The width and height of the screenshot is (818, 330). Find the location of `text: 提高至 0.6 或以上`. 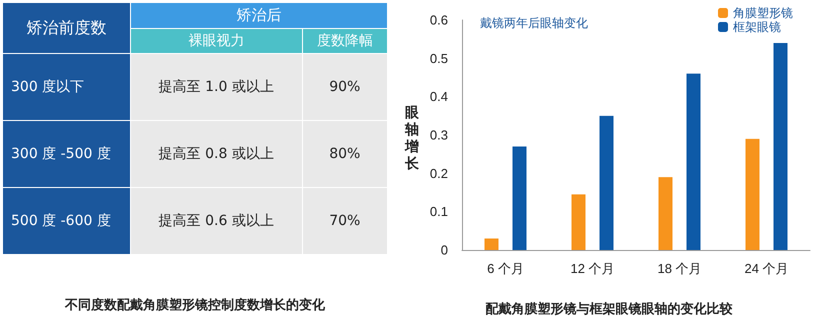

text: 提高至 0.6 或以上 is located at coordinates (216, 221).